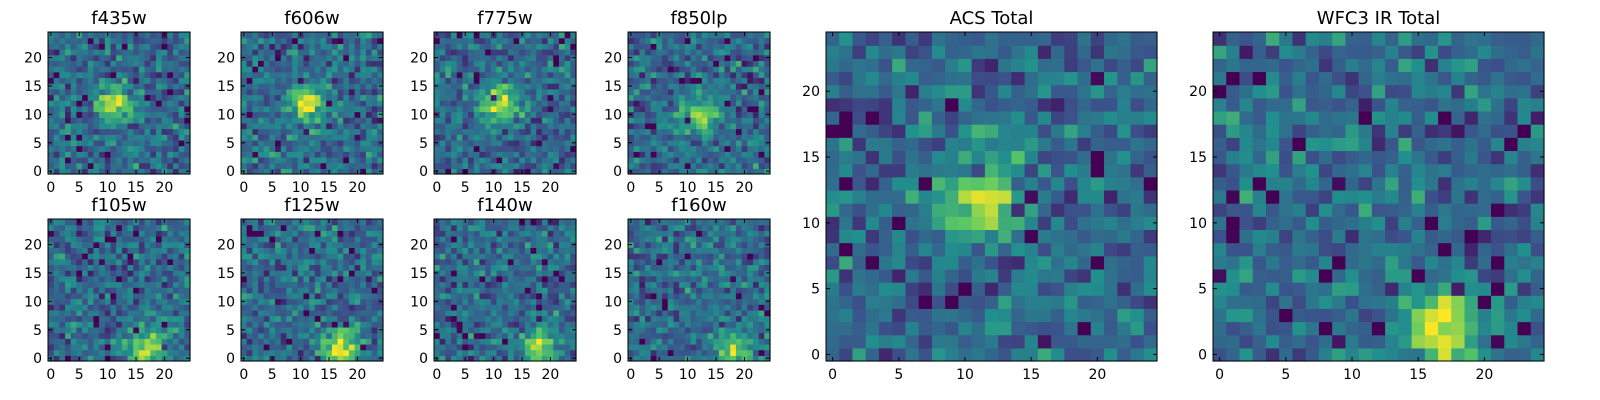 Image resolution: width=1600 pixels, height=400 pixels. Describe the element at coordinates (617, 144) in the screenshot. I see `y-tick-label: 5` at that location.